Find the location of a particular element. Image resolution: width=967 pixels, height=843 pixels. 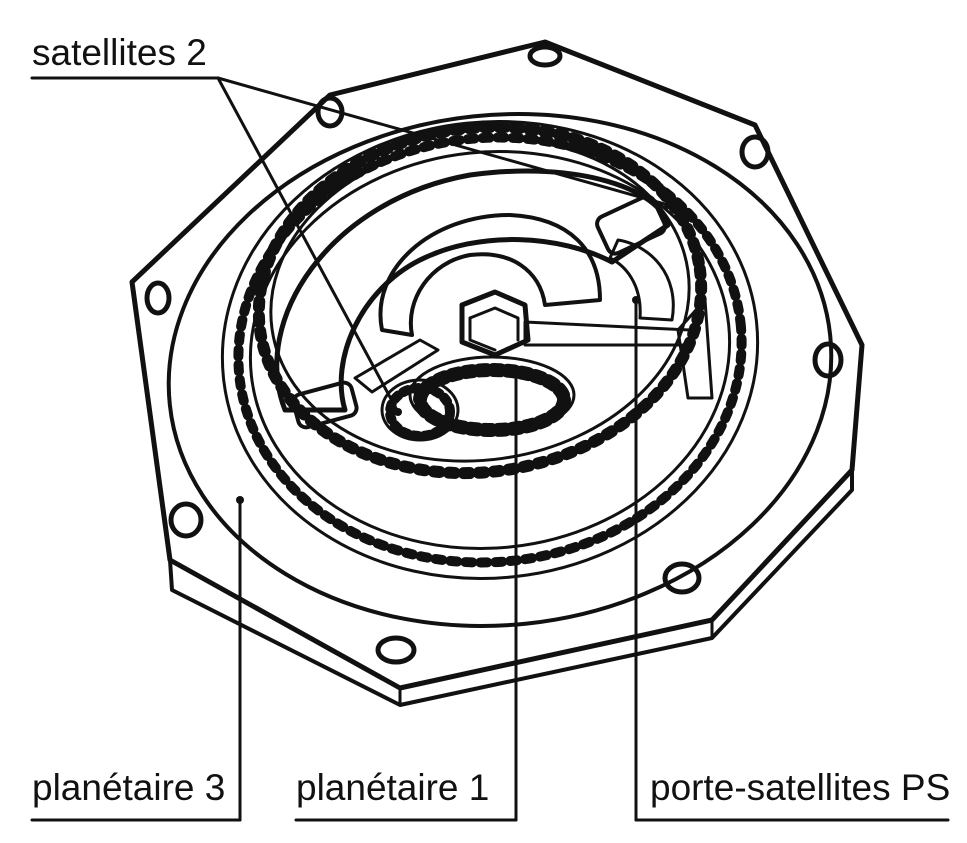

carrier is located at coordinates (494, 300).